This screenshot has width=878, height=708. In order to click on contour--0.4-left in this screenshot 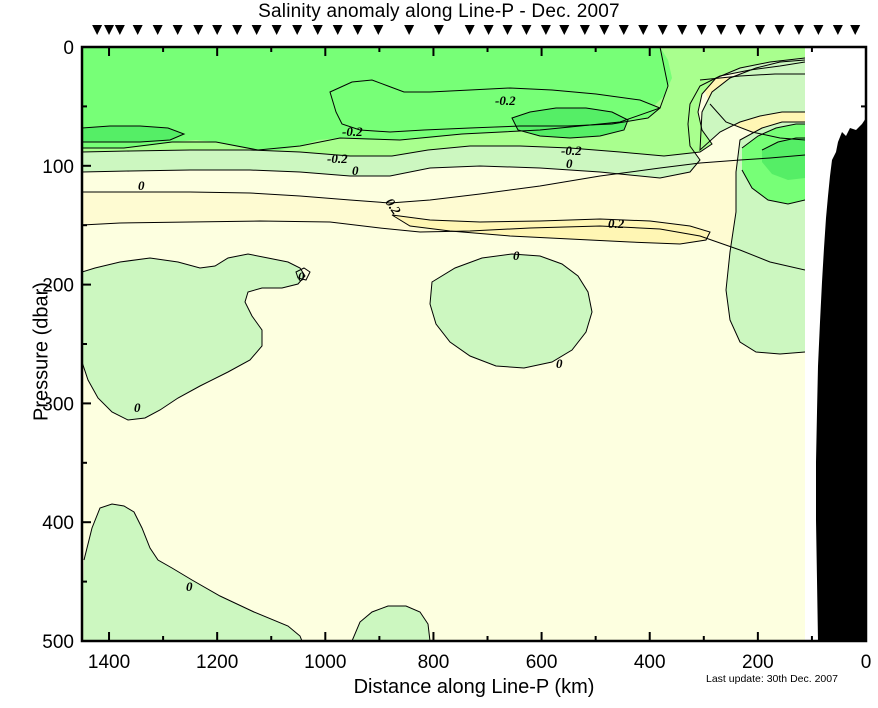, I will do `click(134, 134)`.